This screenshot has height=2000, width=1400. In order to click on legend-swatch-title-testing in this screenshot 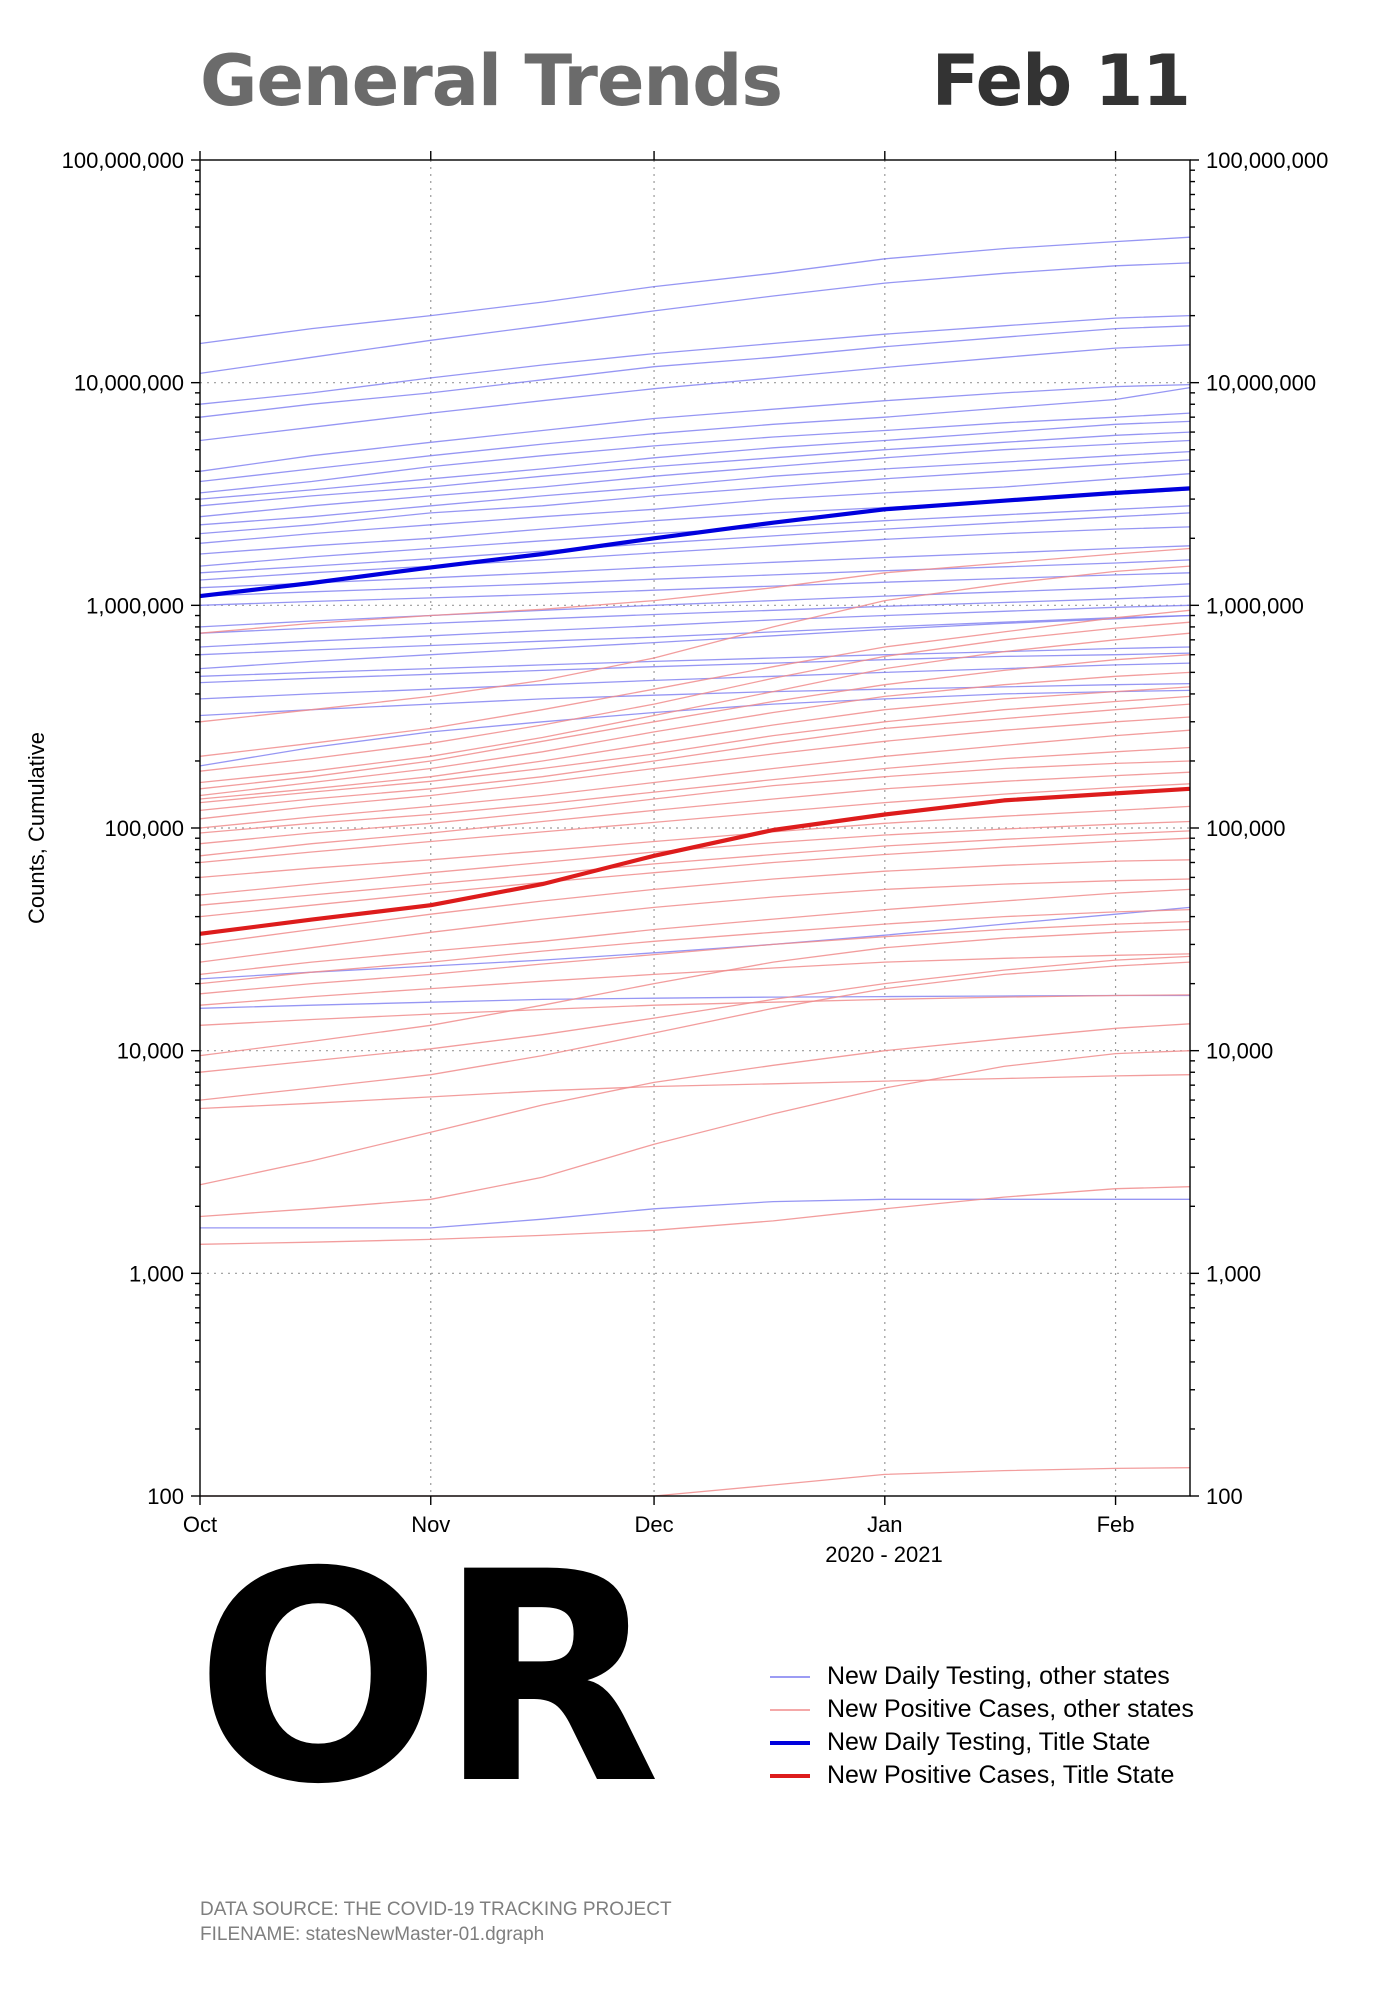, I will do `click(790, 1742)`.